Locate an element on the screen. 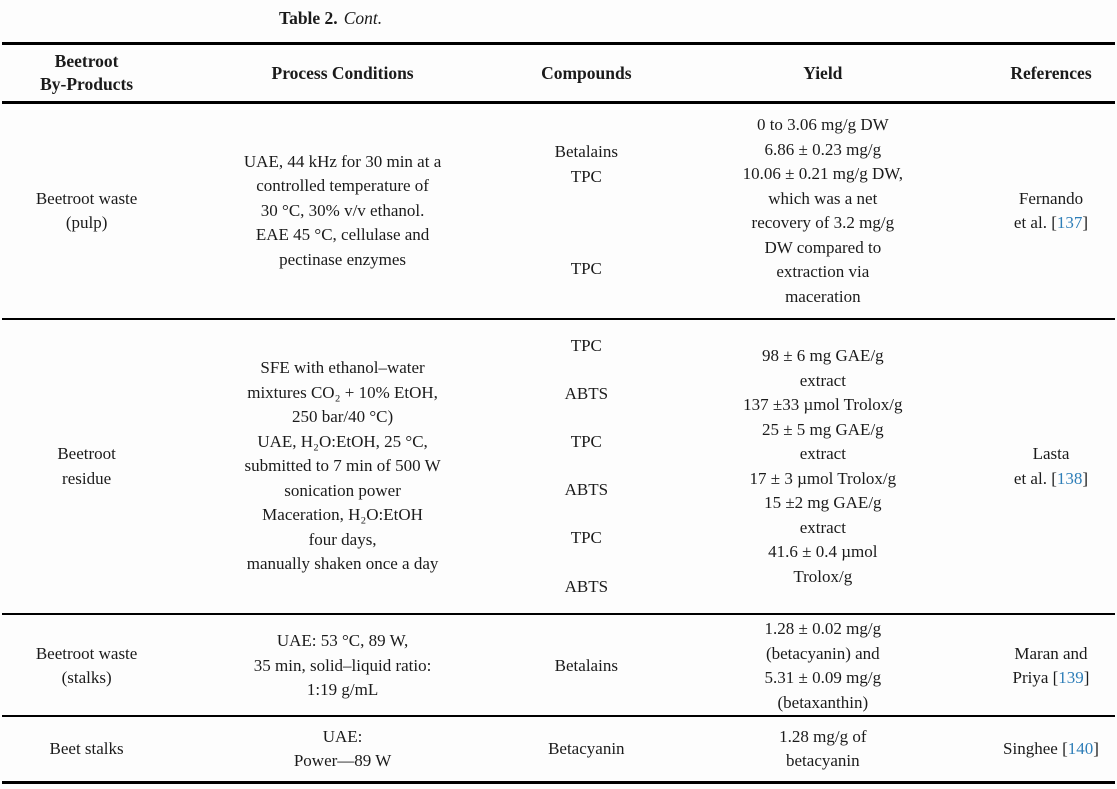 Image resolution: width=1117 pixels, height=789 pixels. compound-group: Betacyanin is located at coordinates (586, 748).